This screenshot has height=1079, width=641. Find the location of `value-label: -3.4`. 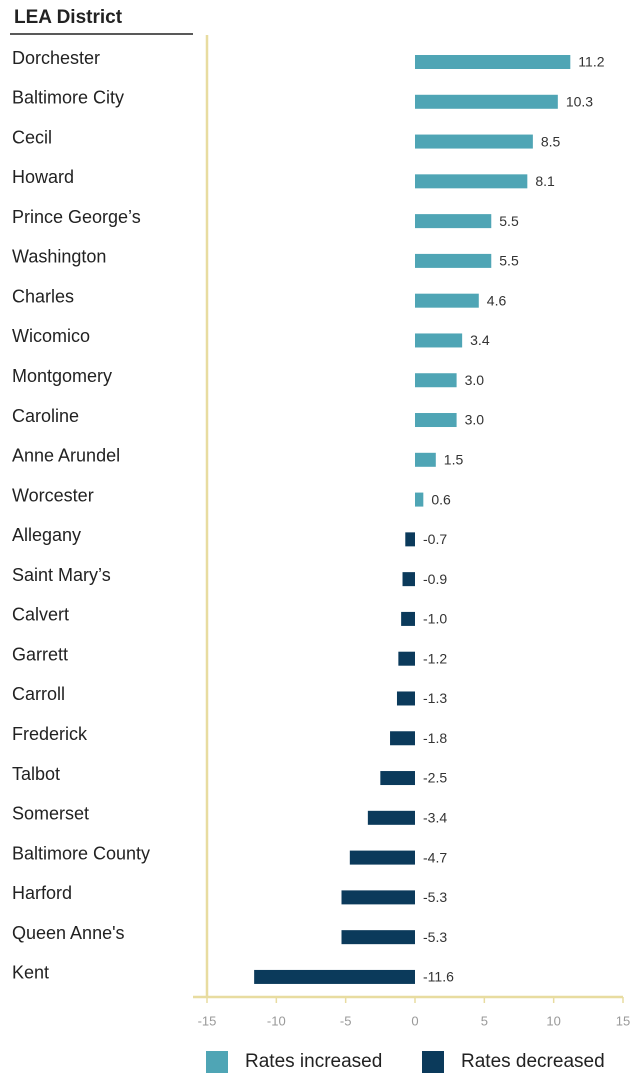

value-label: -3.4 is located at coordinates (435, 818).